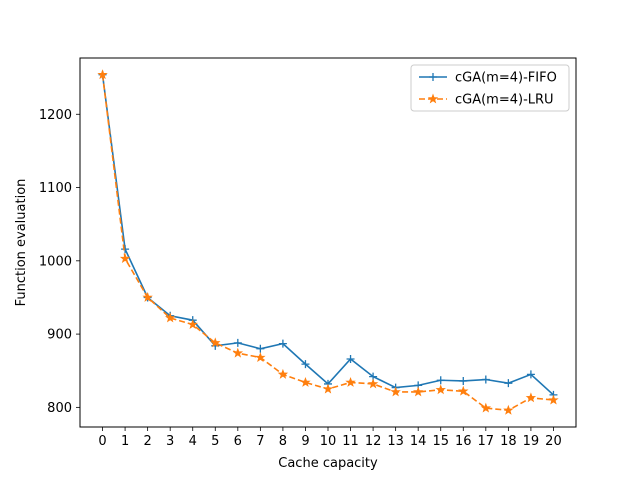  I want to click on y-axis-label: Function evaluation, so click(21, 243).